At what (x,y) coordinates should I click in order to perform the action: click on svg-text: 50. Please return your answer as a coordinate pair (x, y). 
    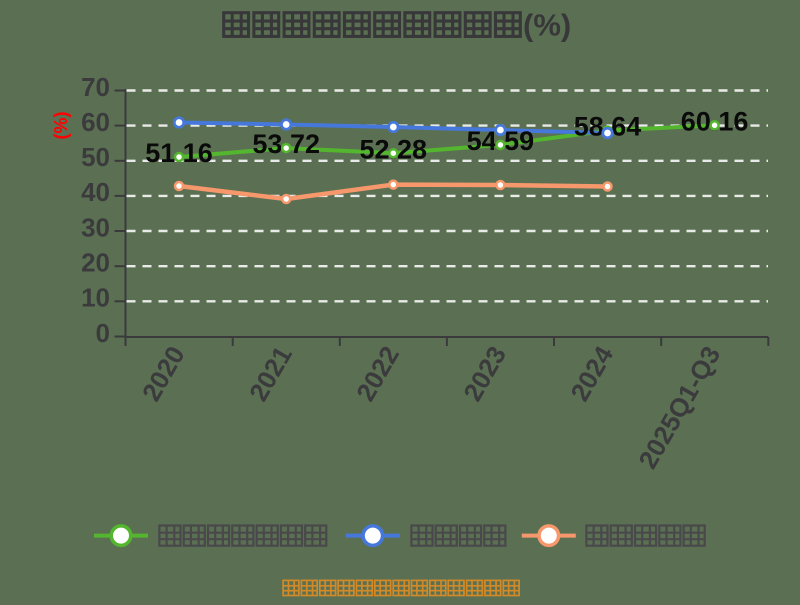
    Looking at the image, I should click on (95, 157).